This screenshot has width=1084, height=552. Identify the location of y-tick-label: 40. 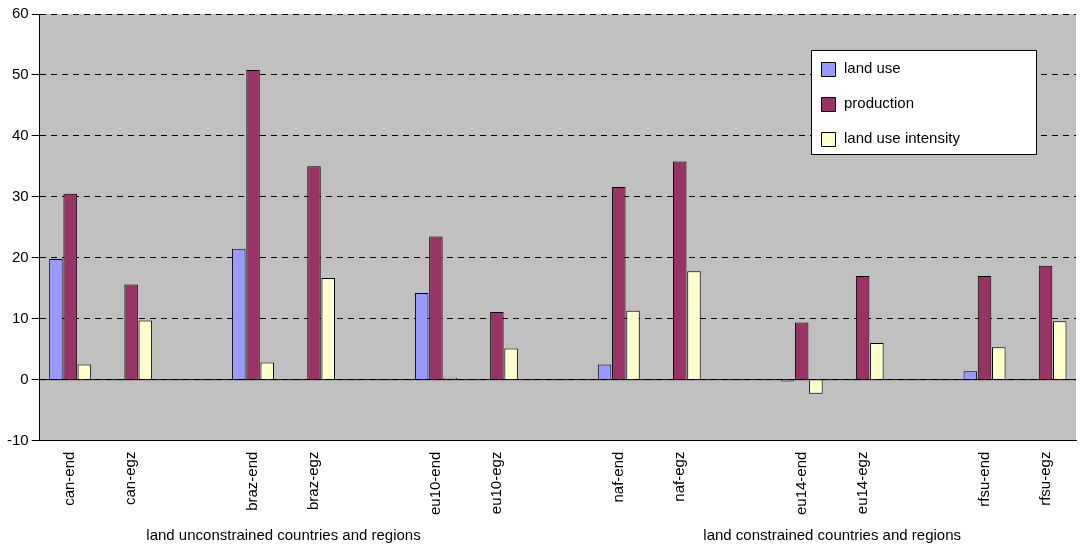
(20, 135).